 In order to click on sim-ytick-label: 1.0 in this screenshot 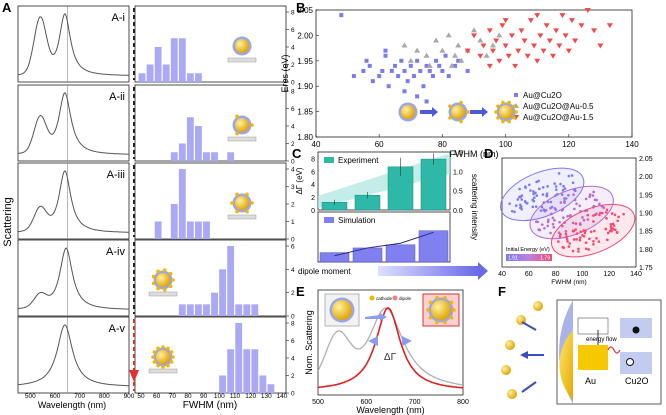, I will do `click(458, 172)`.